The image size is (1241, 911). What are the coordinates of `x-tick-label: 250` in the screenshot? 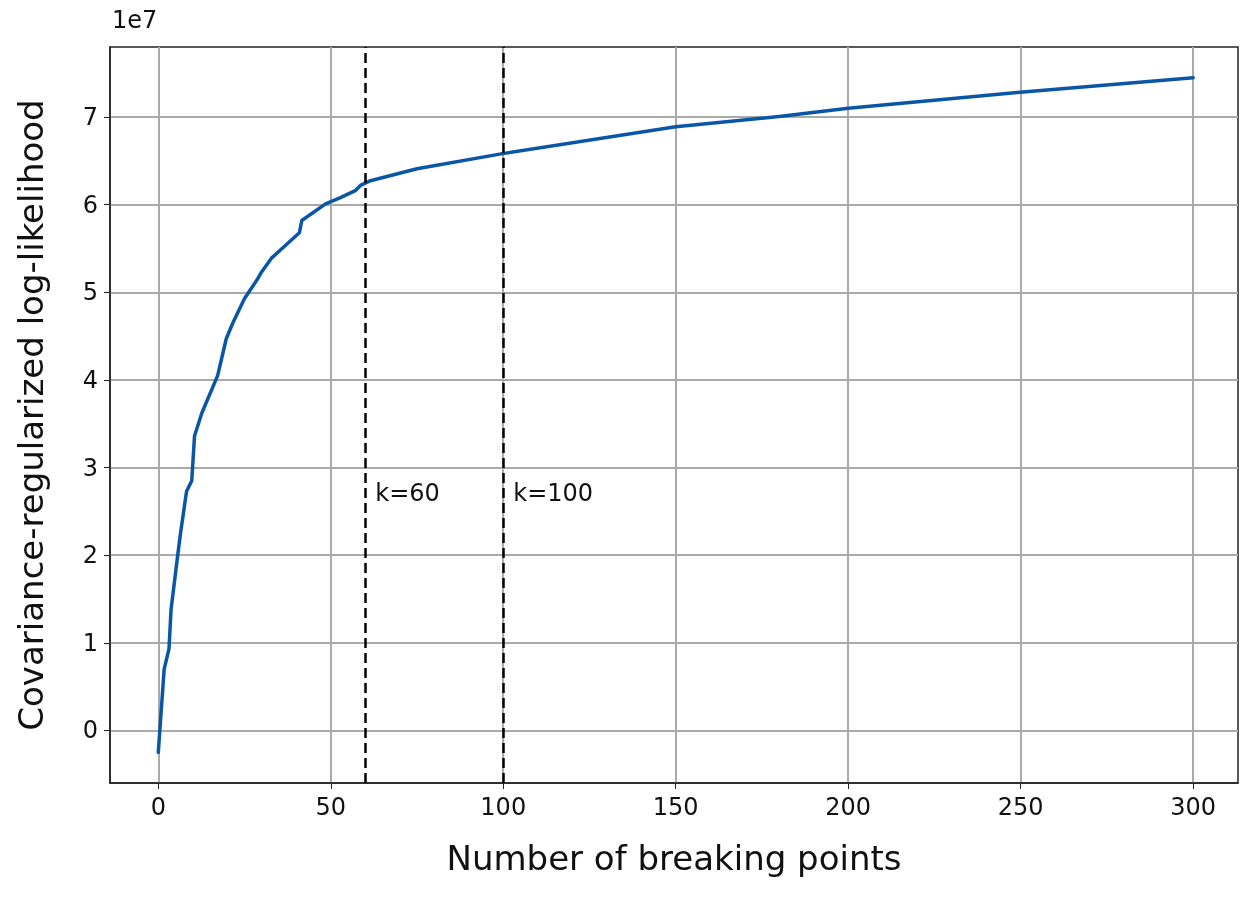 It's located at (1020, 807).